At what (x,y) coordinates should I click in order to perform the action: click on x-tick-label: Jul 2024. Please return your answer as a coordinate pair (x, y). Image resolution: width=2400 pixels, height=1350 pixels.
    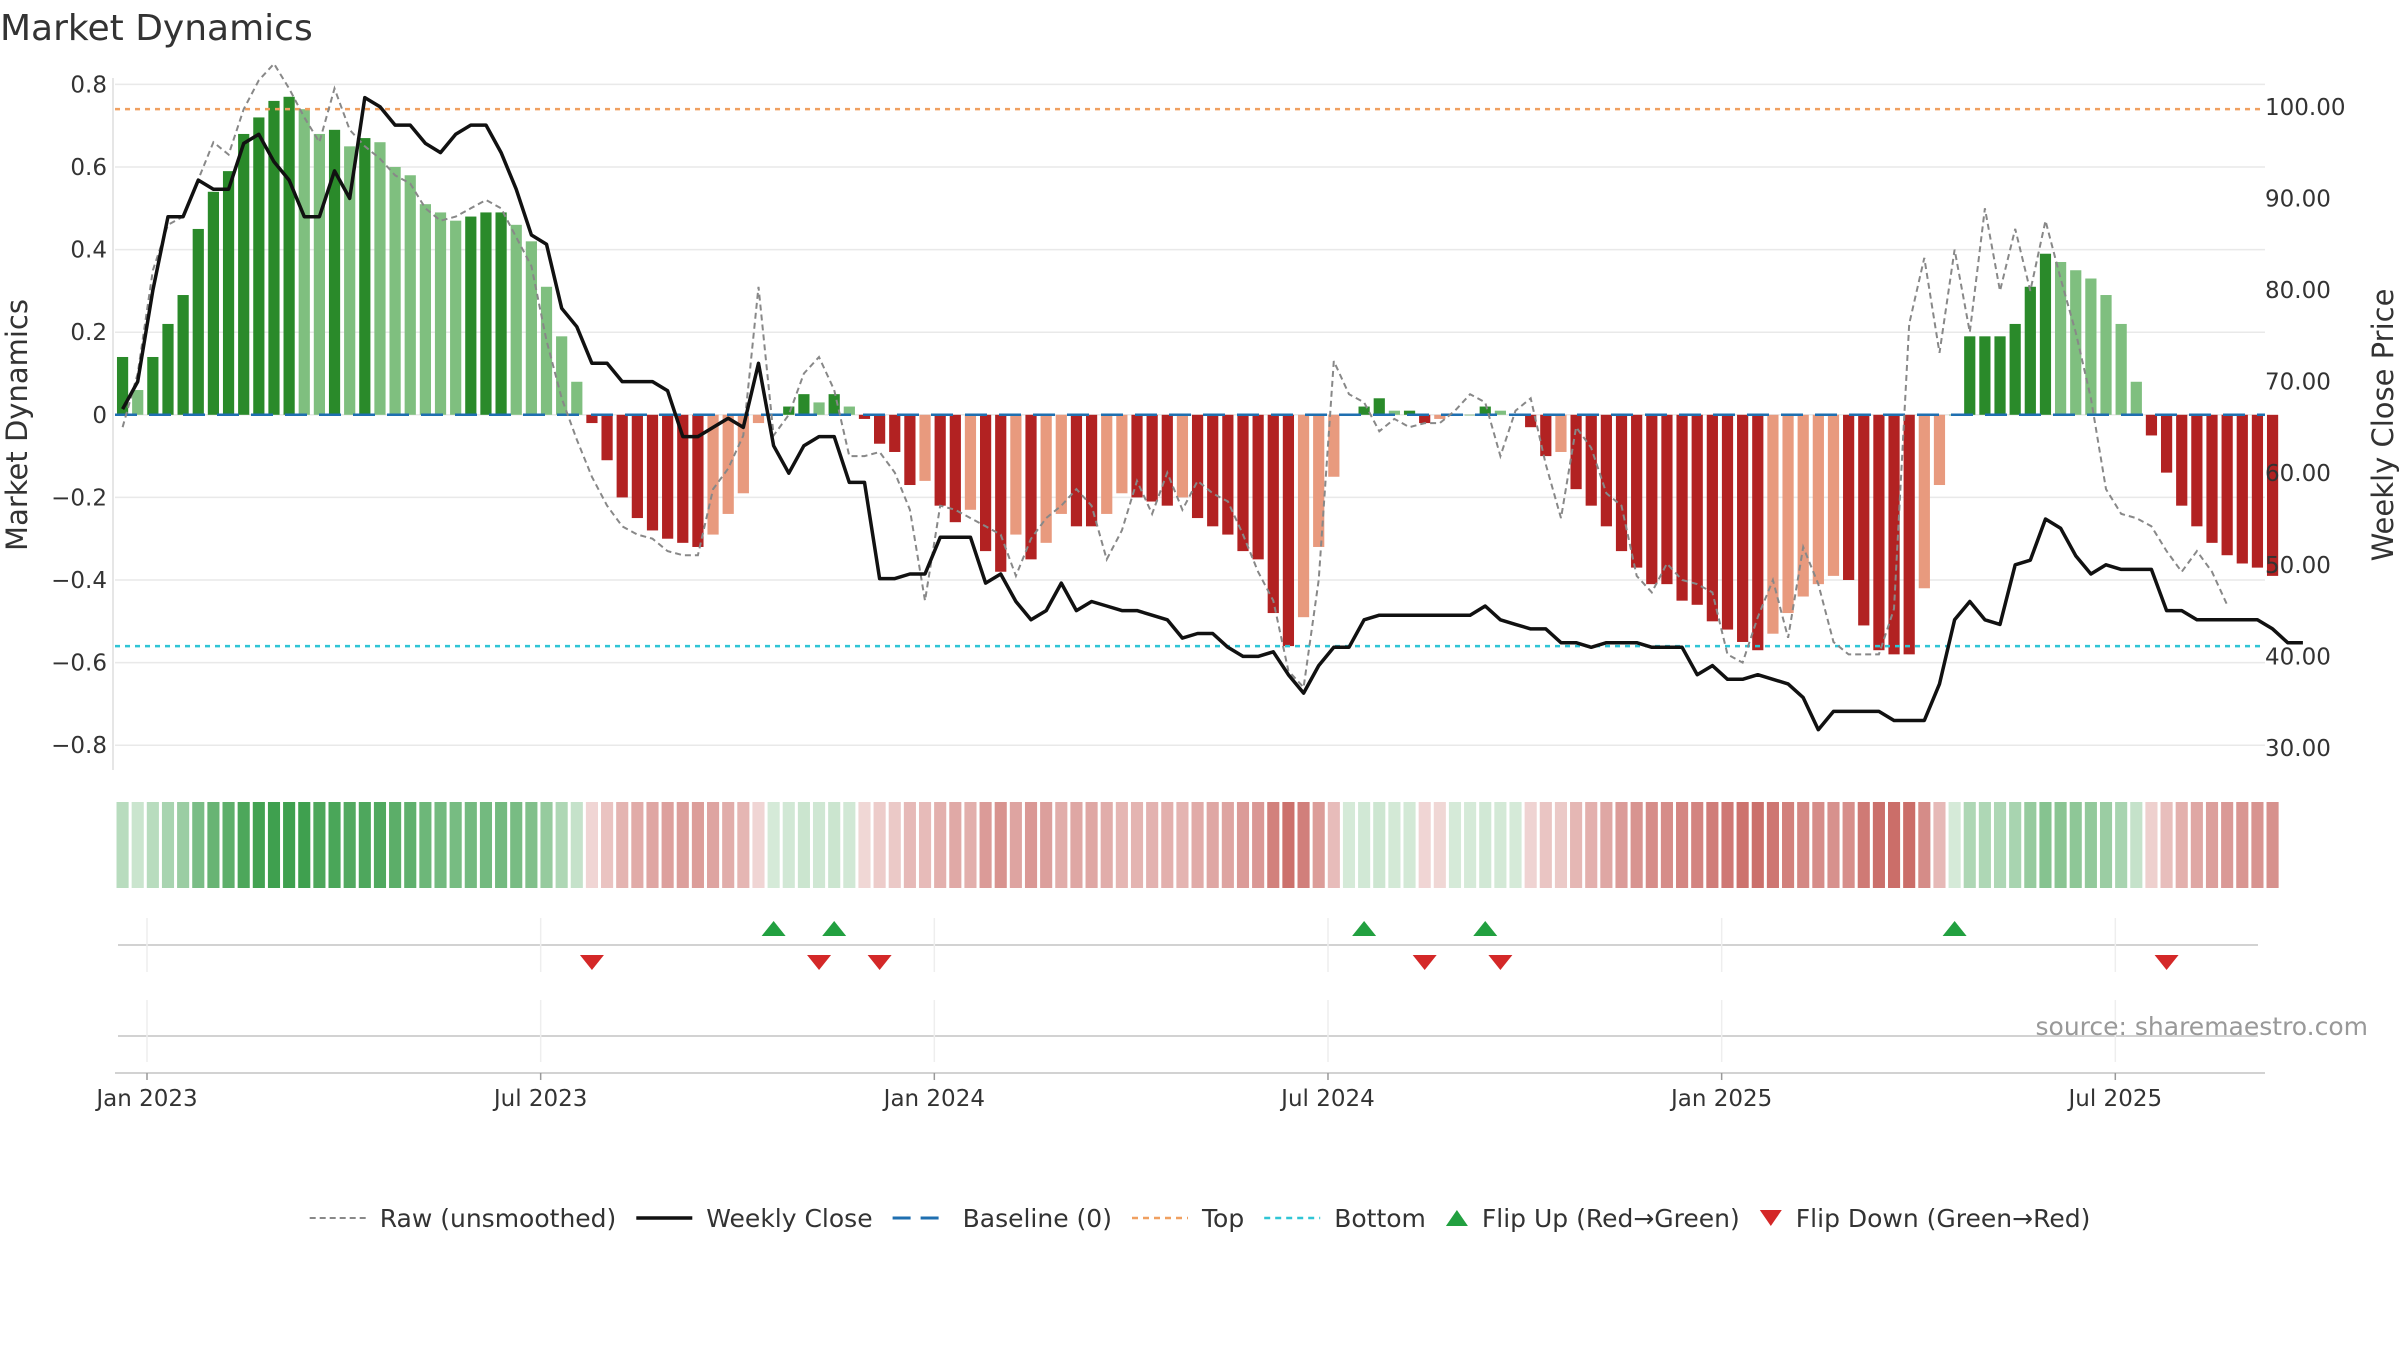
    Looking at the image, I should click on (1327, 1099).